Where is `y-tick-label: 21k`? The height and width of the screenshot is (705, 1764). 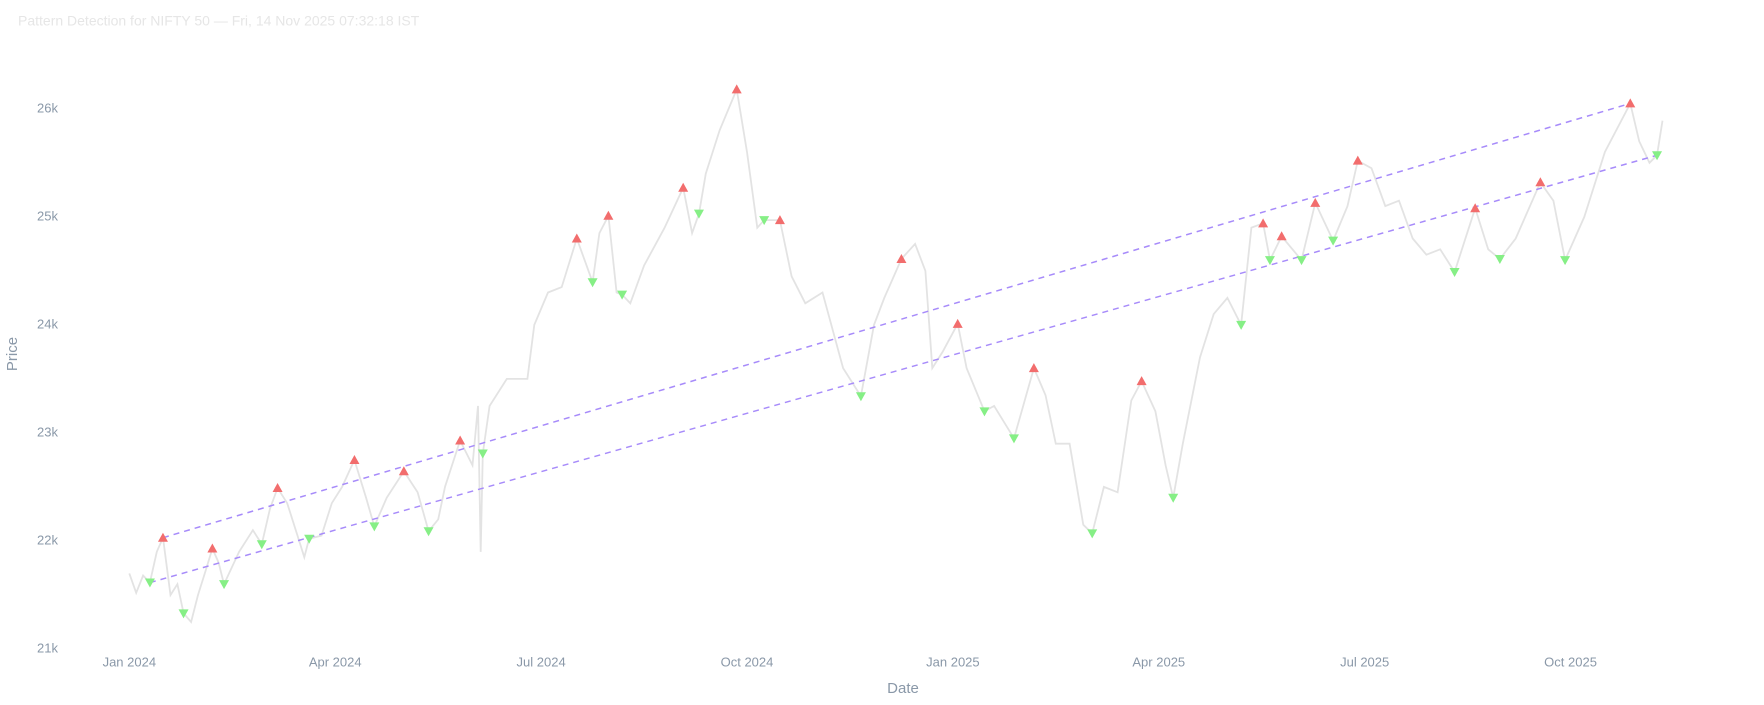
y-tick-label: 21k is located at coordinates (47, 647).